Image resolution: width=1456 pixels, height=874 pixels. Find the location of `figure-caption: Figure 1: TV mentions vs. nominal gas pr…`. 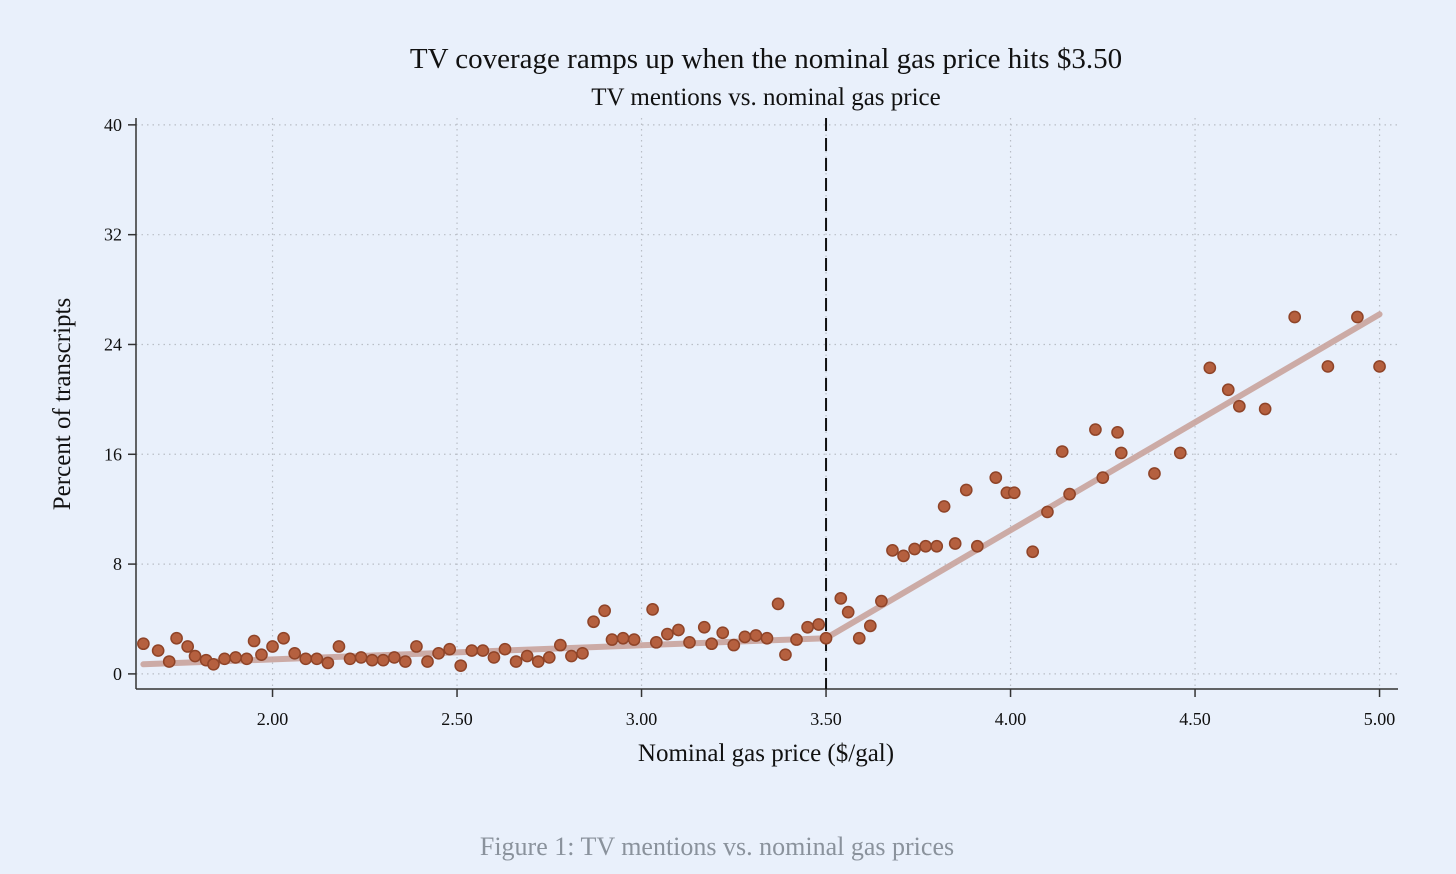

figure-caption: Figure 1: TV mentions vs. nominal gas pr… is located at coordinates (717, 846).